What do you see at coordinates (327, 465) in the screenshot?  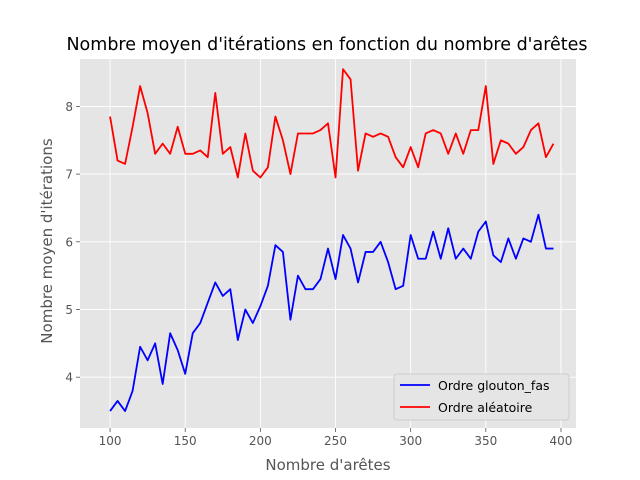 I see `x-axis-label: Nombre d'arêtes` at bounding box center [327, 465].